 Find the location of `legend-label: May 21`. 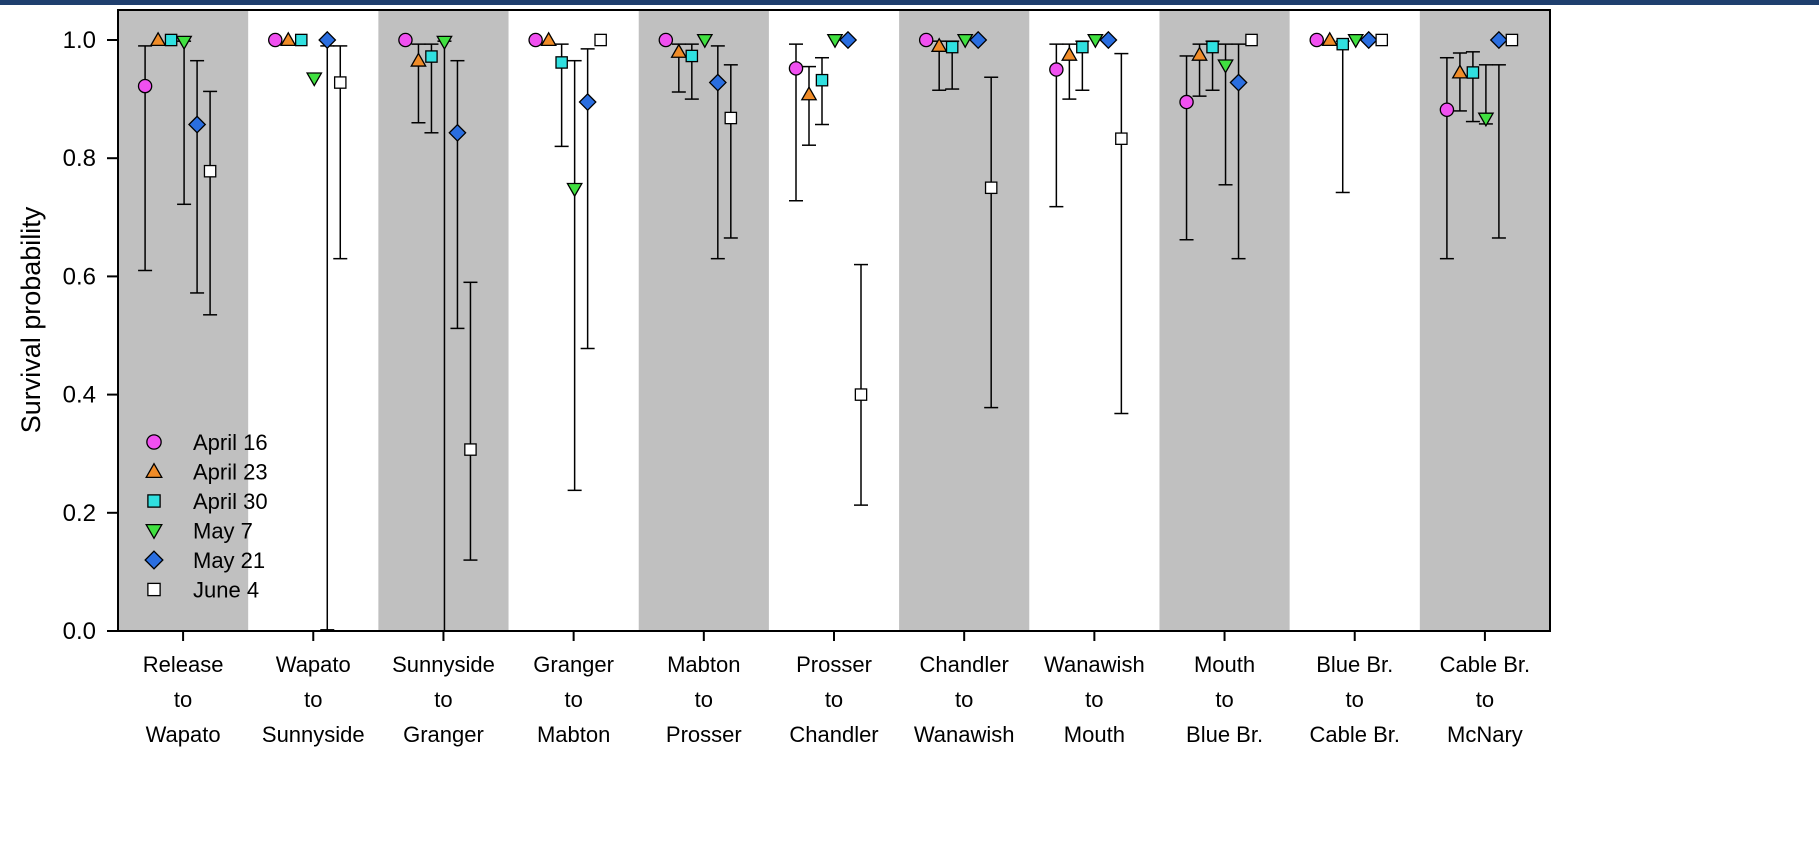

legend-label: May 21 is located at coordinates (229, 560).